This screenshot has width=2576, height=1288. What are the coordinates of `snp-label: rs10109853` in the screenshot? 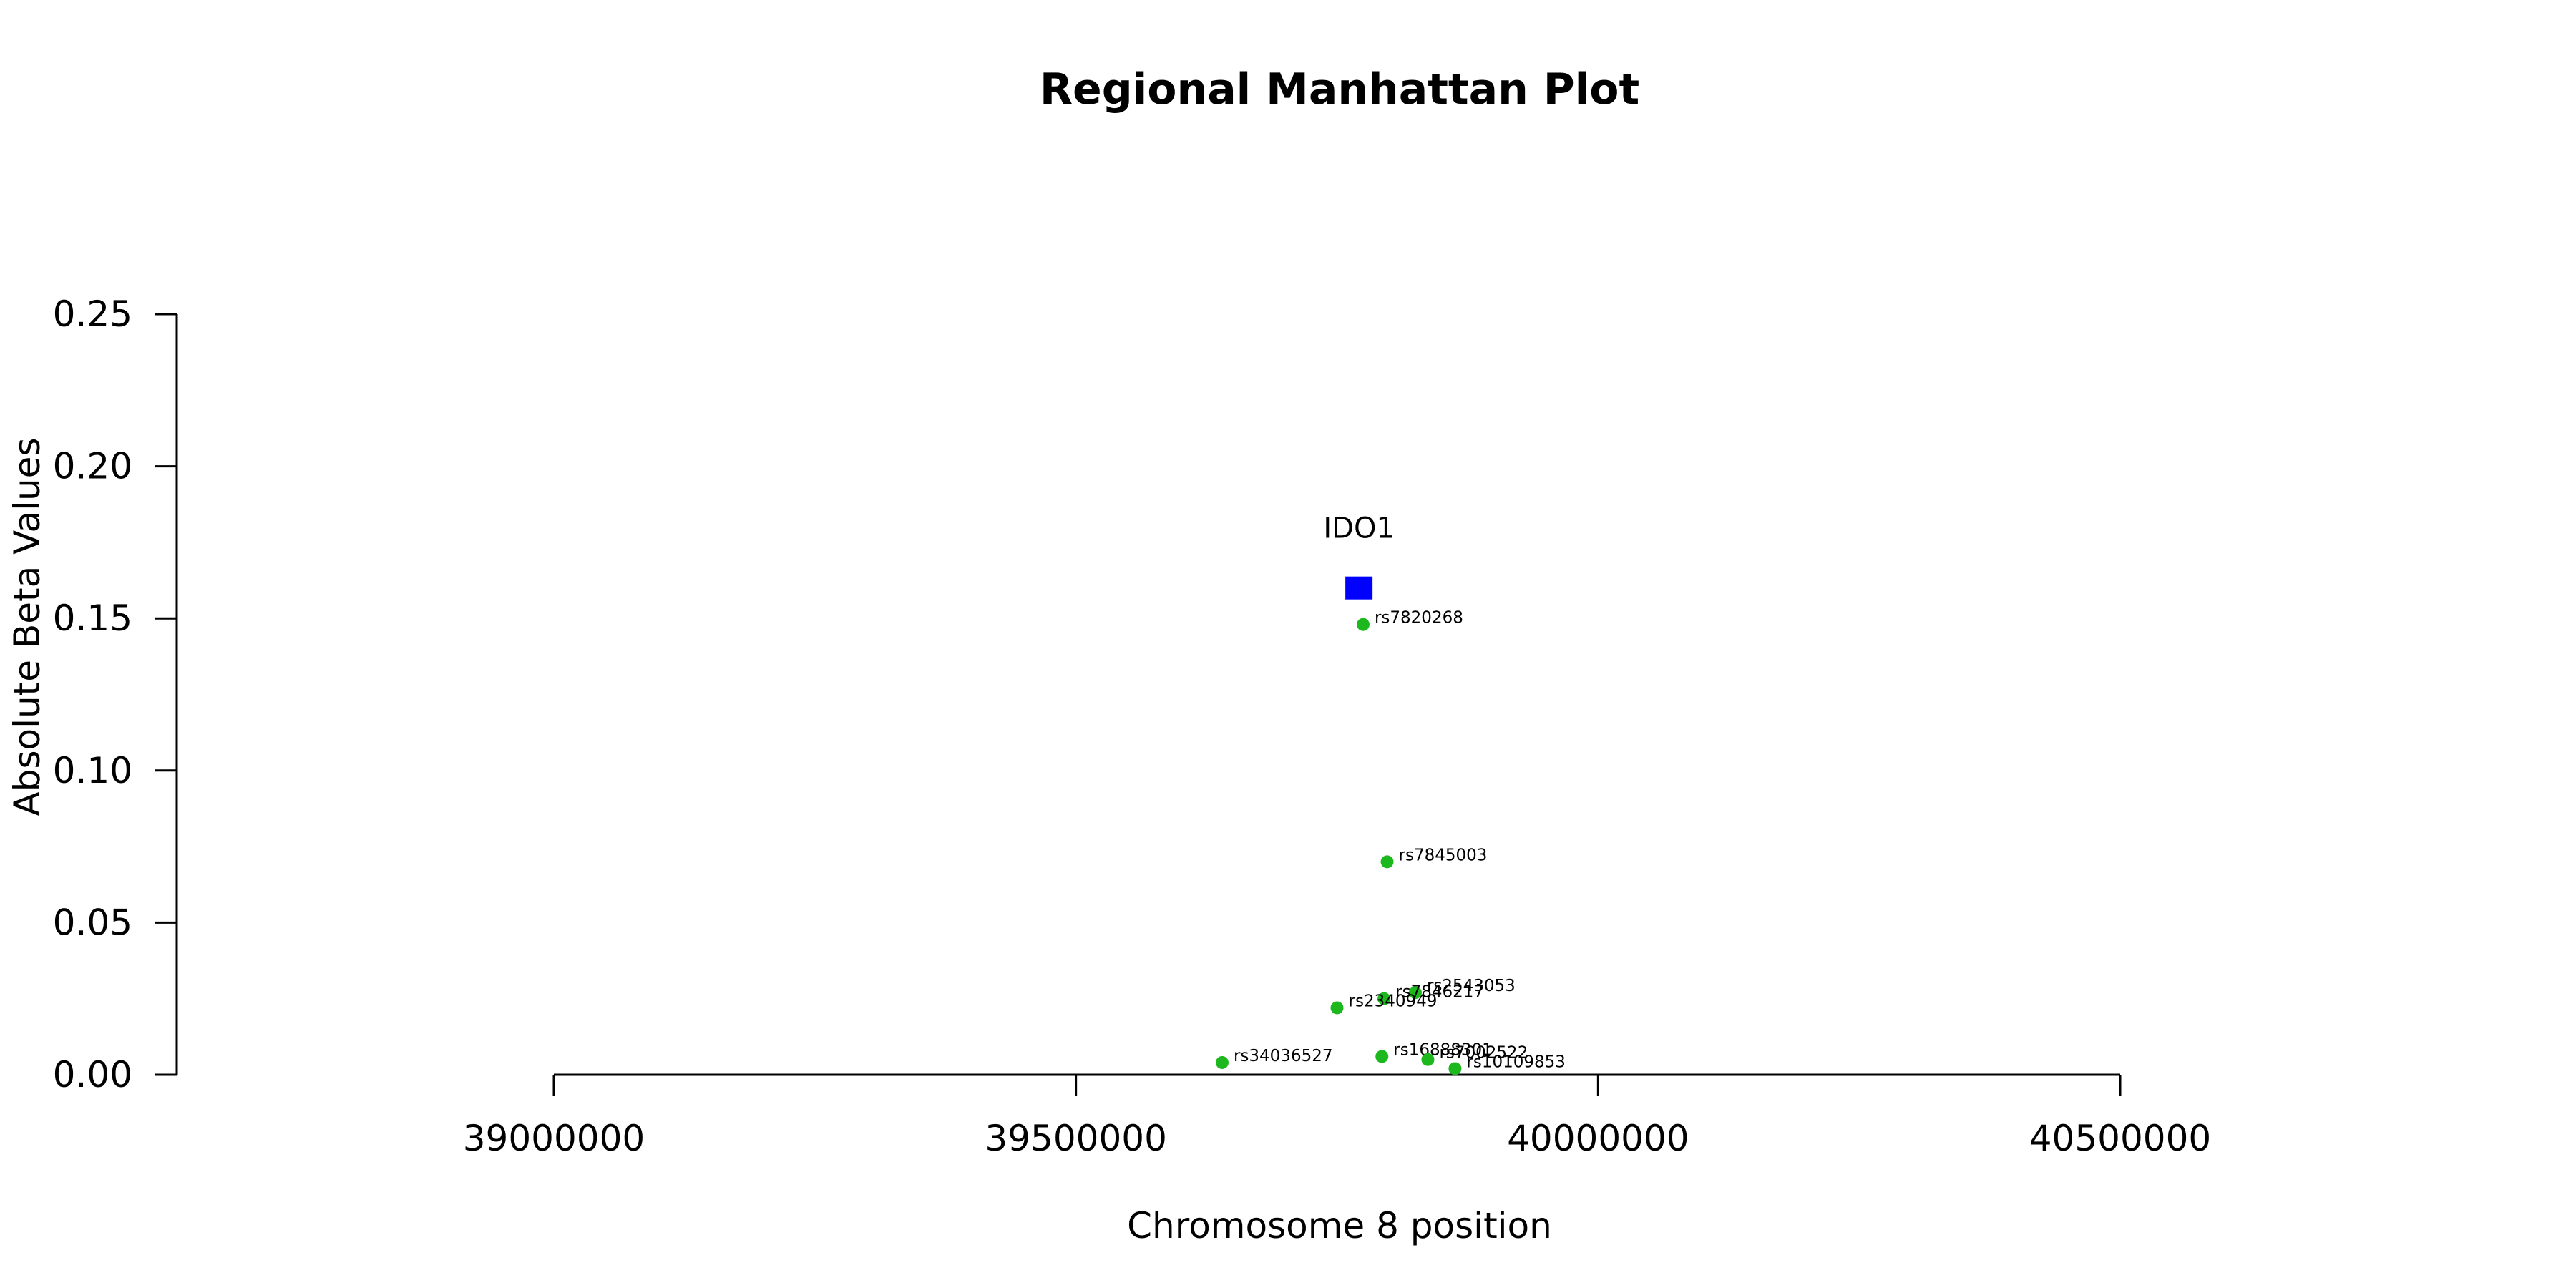 It's located at (1516, 1062).